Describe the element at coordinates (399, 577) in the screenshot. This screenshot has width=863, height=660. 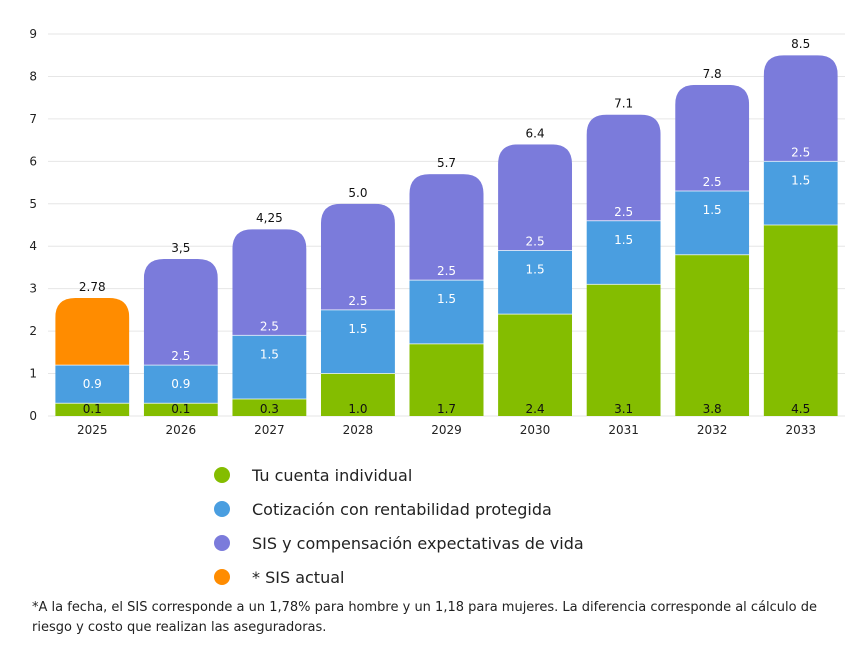
I see `legend-item-sis-actual: * SIS actual` at that location.